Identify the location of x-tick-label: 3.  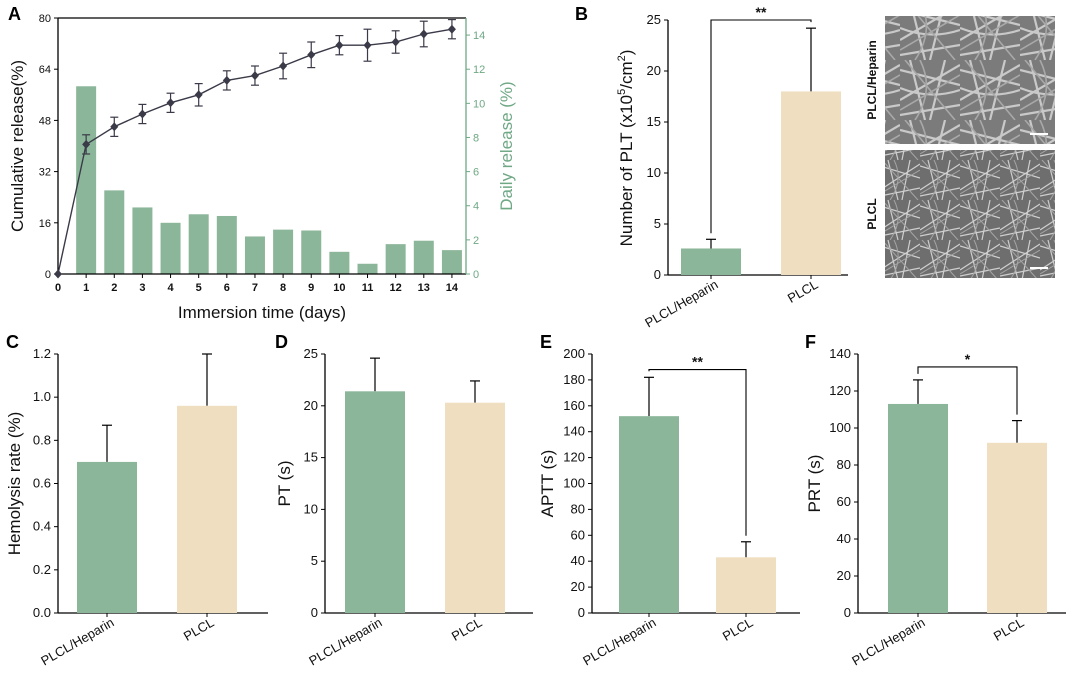
(142, 288).